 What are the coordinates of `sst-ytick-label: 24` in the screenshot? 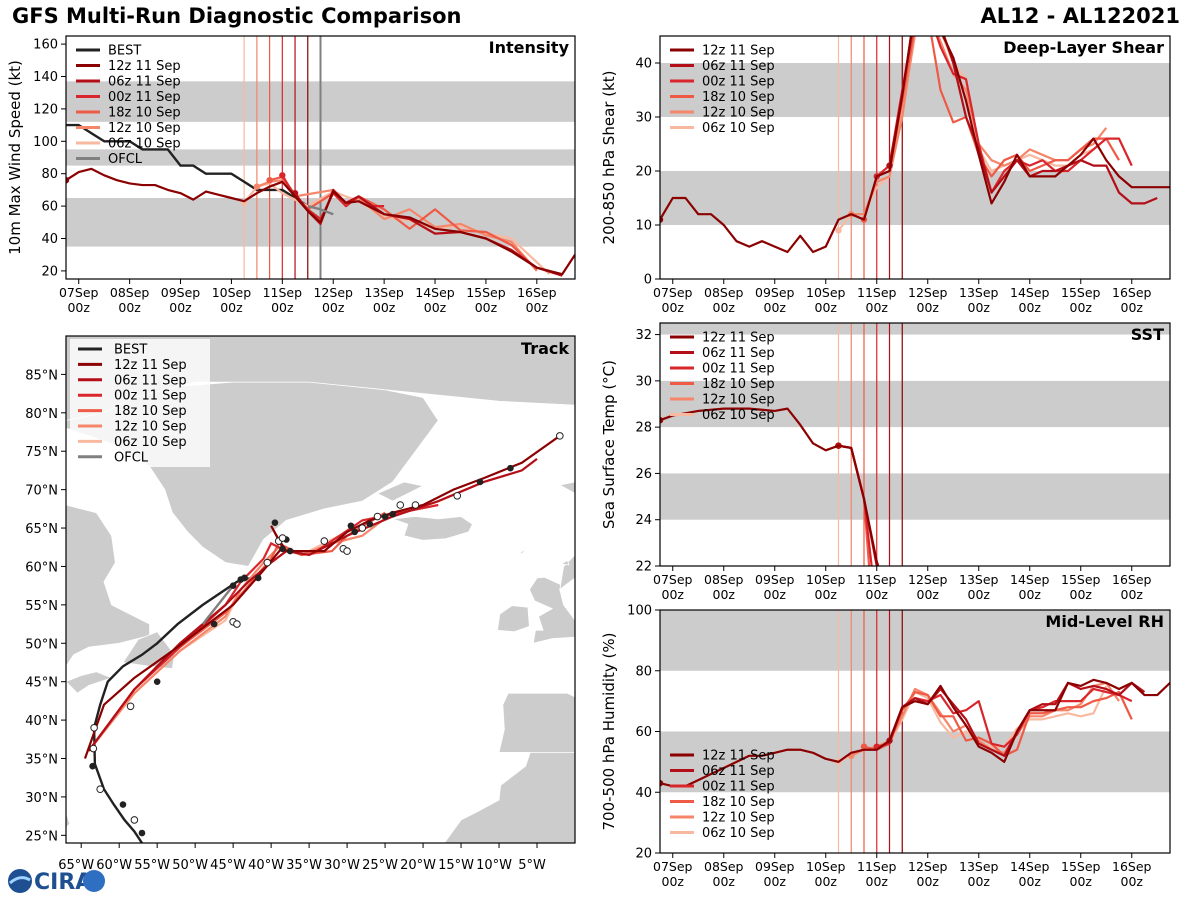 It's located at (643, 520).